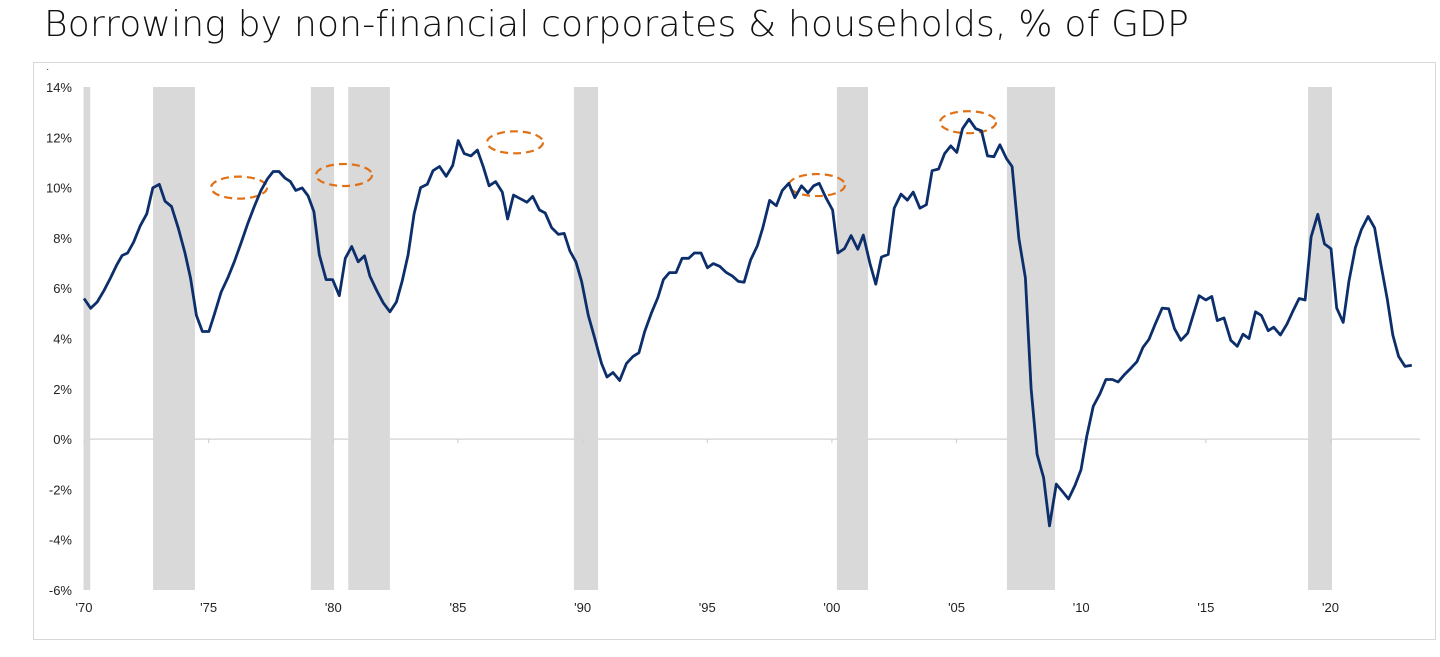 Image resolution: width=1440 pixels, height=657 pixels. What do you see at coordinates (61, 489) in the screenshot?
I see `y-tick-label: -2%` at bounding box center [61, 489].